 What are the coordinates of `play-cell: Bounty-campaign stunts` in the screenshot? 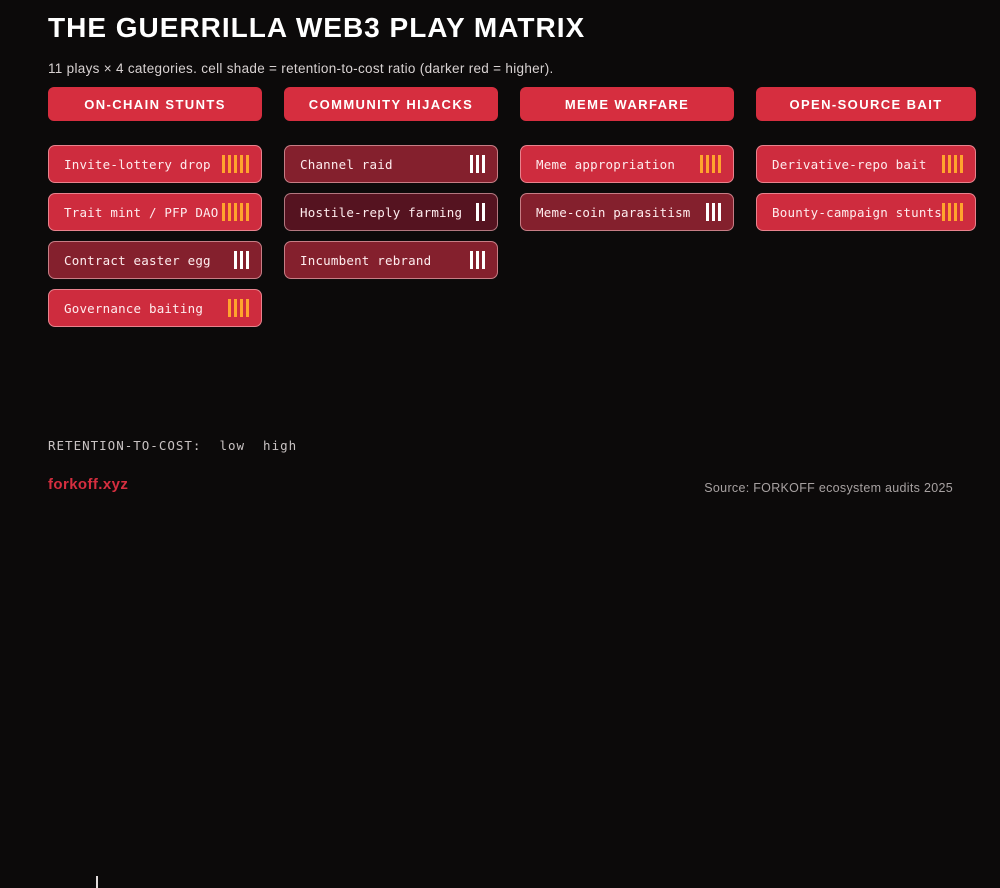 It's located at (866, 212).